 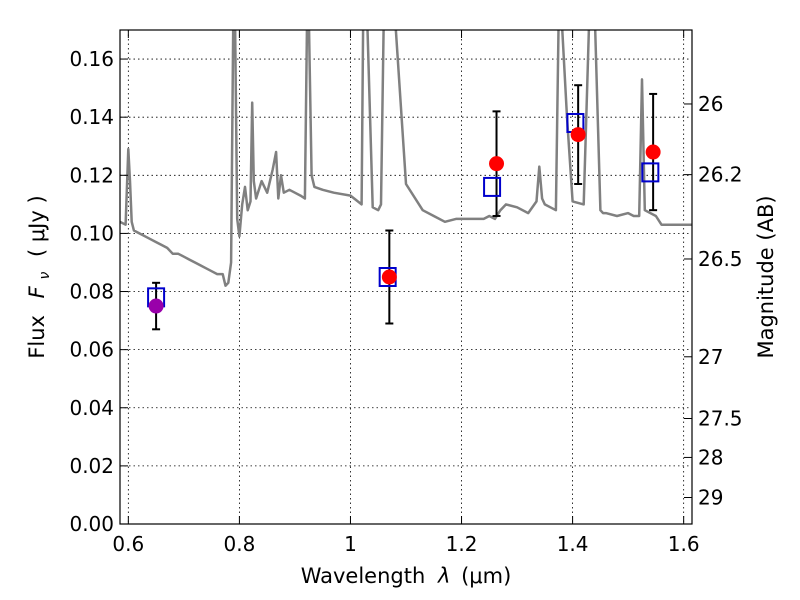 I want to click on y-tick-label: 0.00, so click(x=91, y=524).